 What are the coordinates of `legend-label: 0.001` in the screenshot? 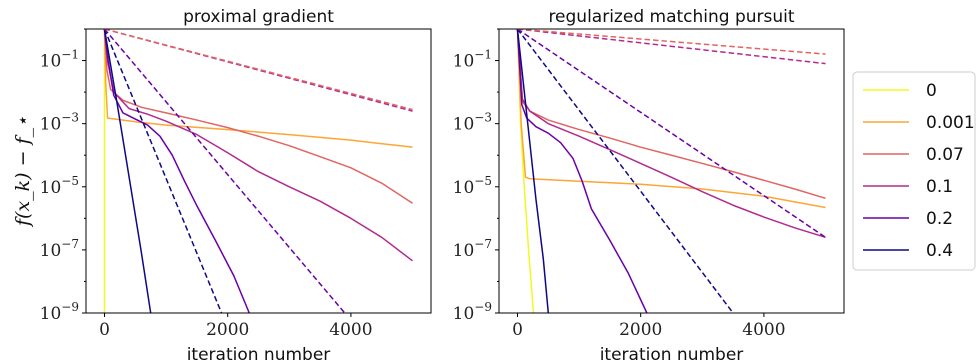 It's located at (950, 123).